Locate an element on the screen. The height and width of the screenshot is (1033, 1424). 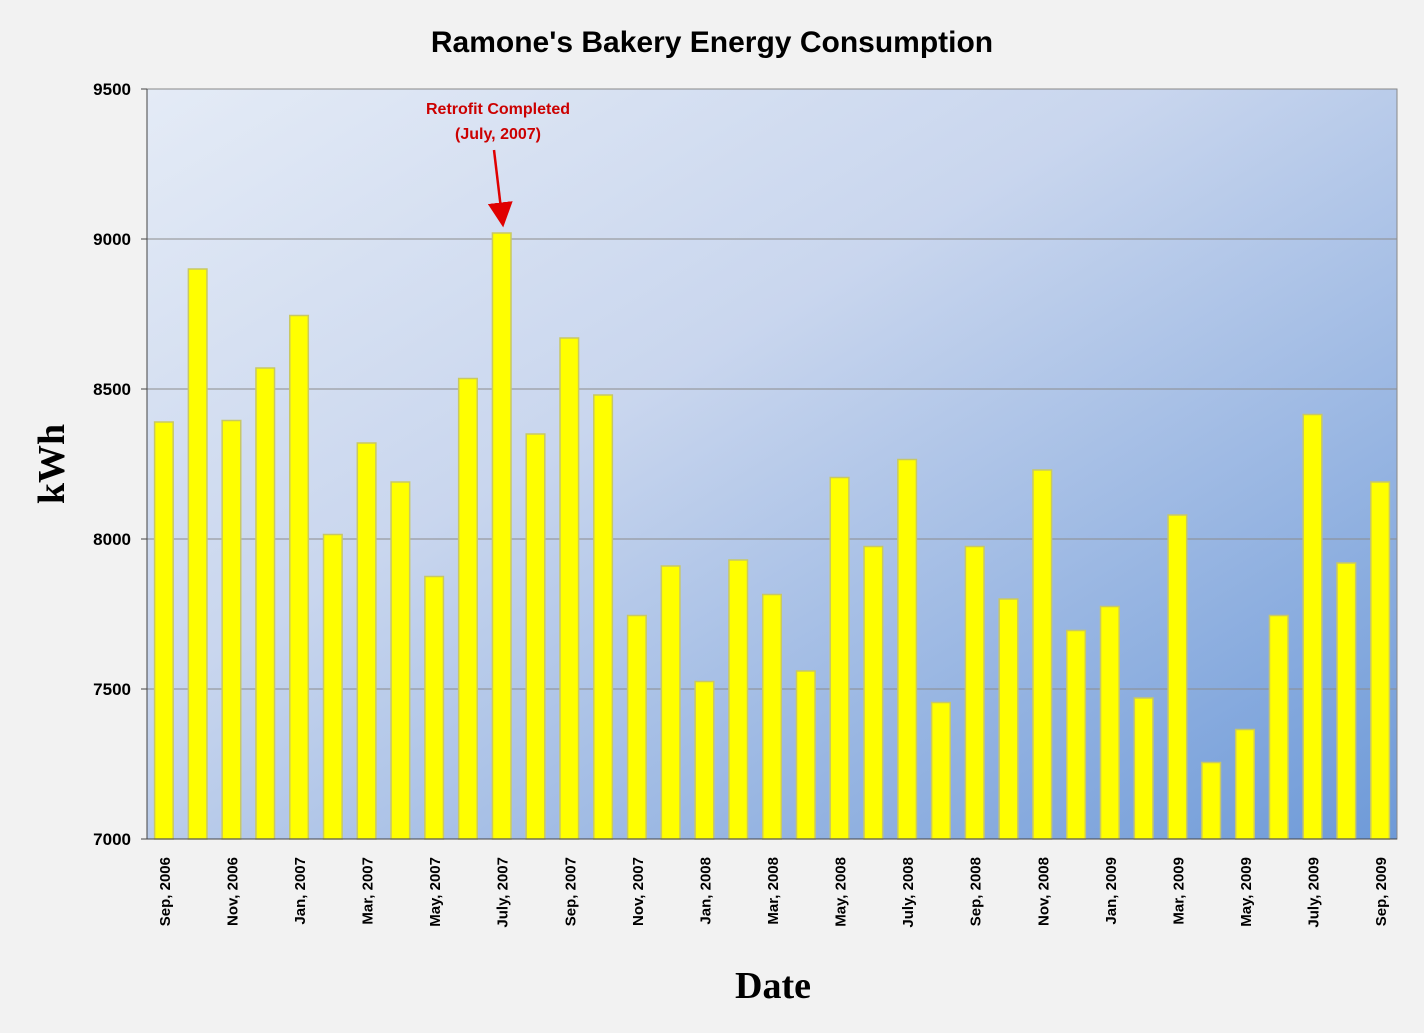
x-tick-label: May, 2008 is located at coordinates (841, 892).